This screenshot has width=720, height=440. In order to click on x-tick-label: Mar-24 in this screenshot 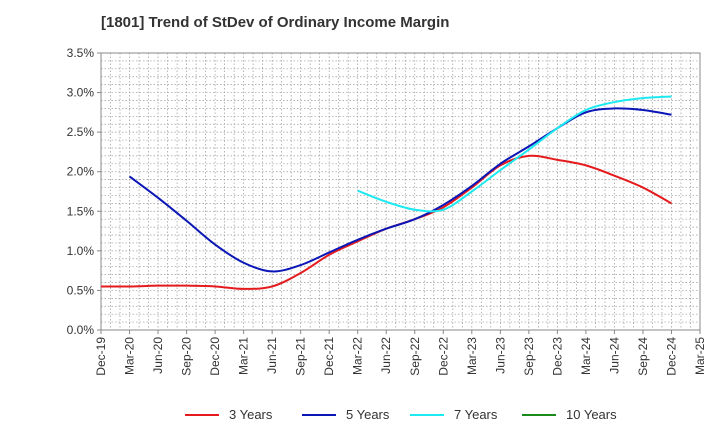, I will do `click(586, 356)`.